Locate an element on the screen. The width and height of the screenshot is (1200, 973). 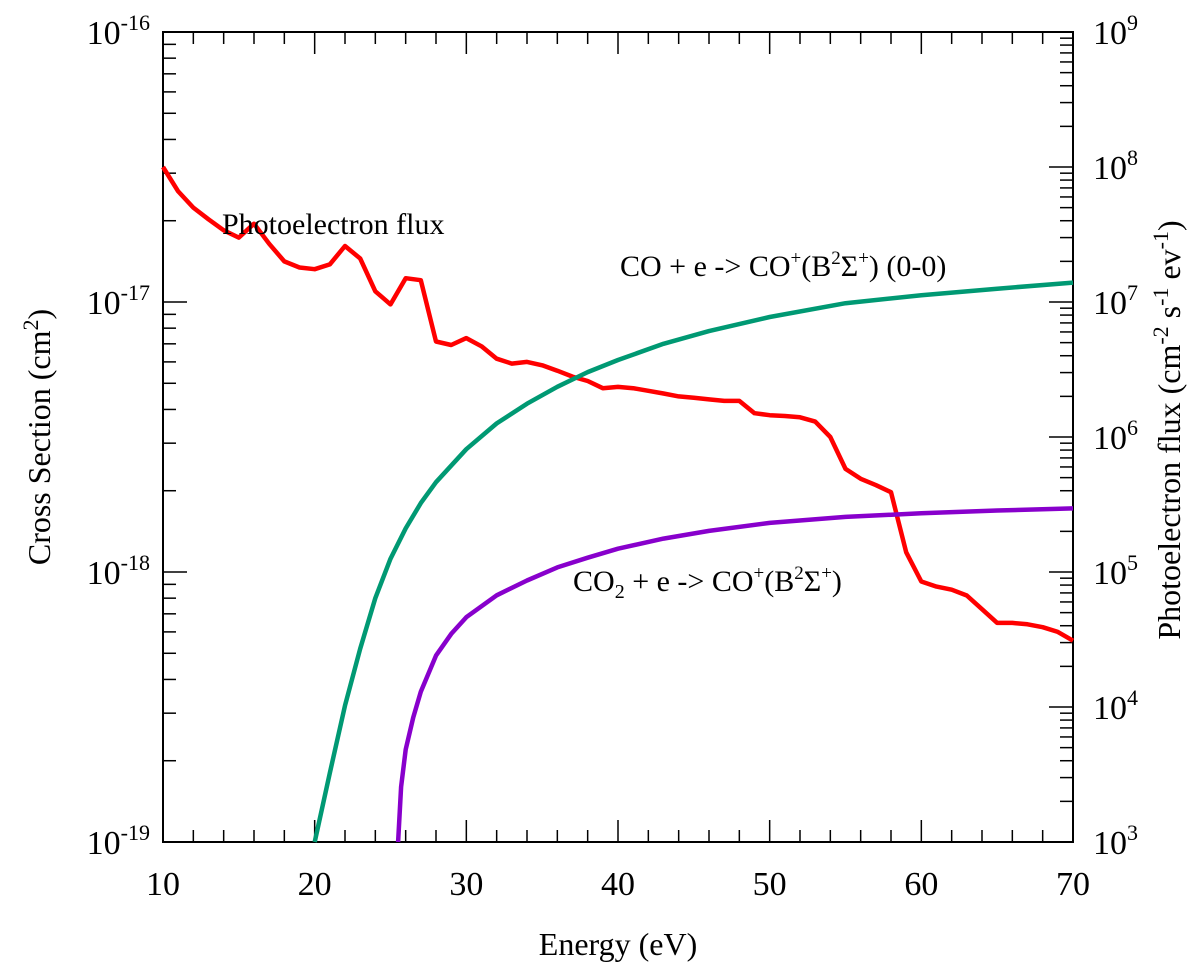
x-tick-label: 40 is located at coordinates (618, 884).